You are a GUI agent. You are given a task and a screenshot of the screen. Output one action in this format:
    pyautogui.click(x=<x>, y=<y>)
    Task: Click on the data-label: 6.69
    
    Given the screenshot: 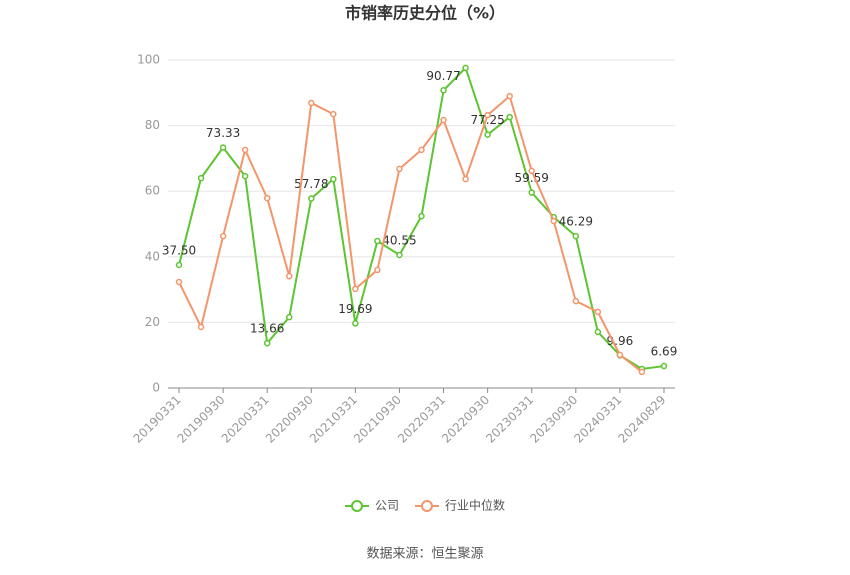 What is the action you would take?
    pyautogui.click(x=664, y=352)
    